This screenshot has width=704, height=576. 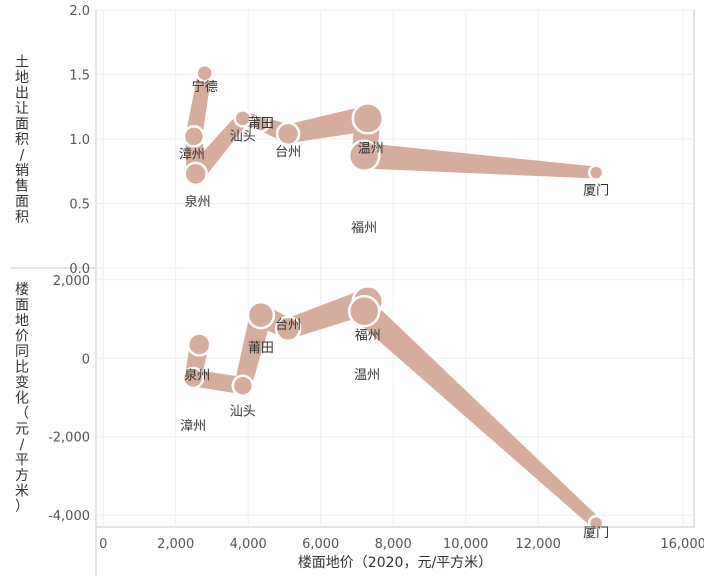 I want to click on x-tick-label: 8,000, so click(x=393, y=544).